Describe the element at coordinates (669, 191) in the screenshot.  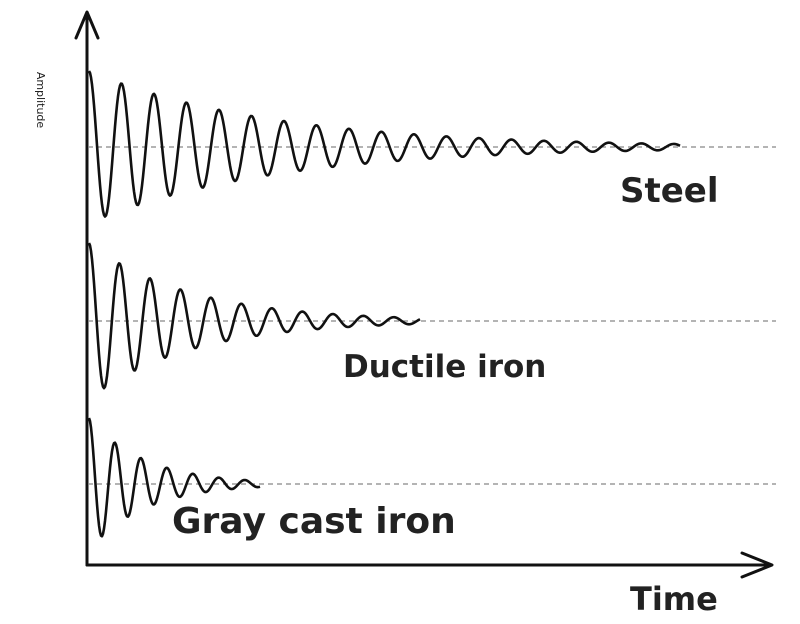
I see `curve-label: Steel` at that location.